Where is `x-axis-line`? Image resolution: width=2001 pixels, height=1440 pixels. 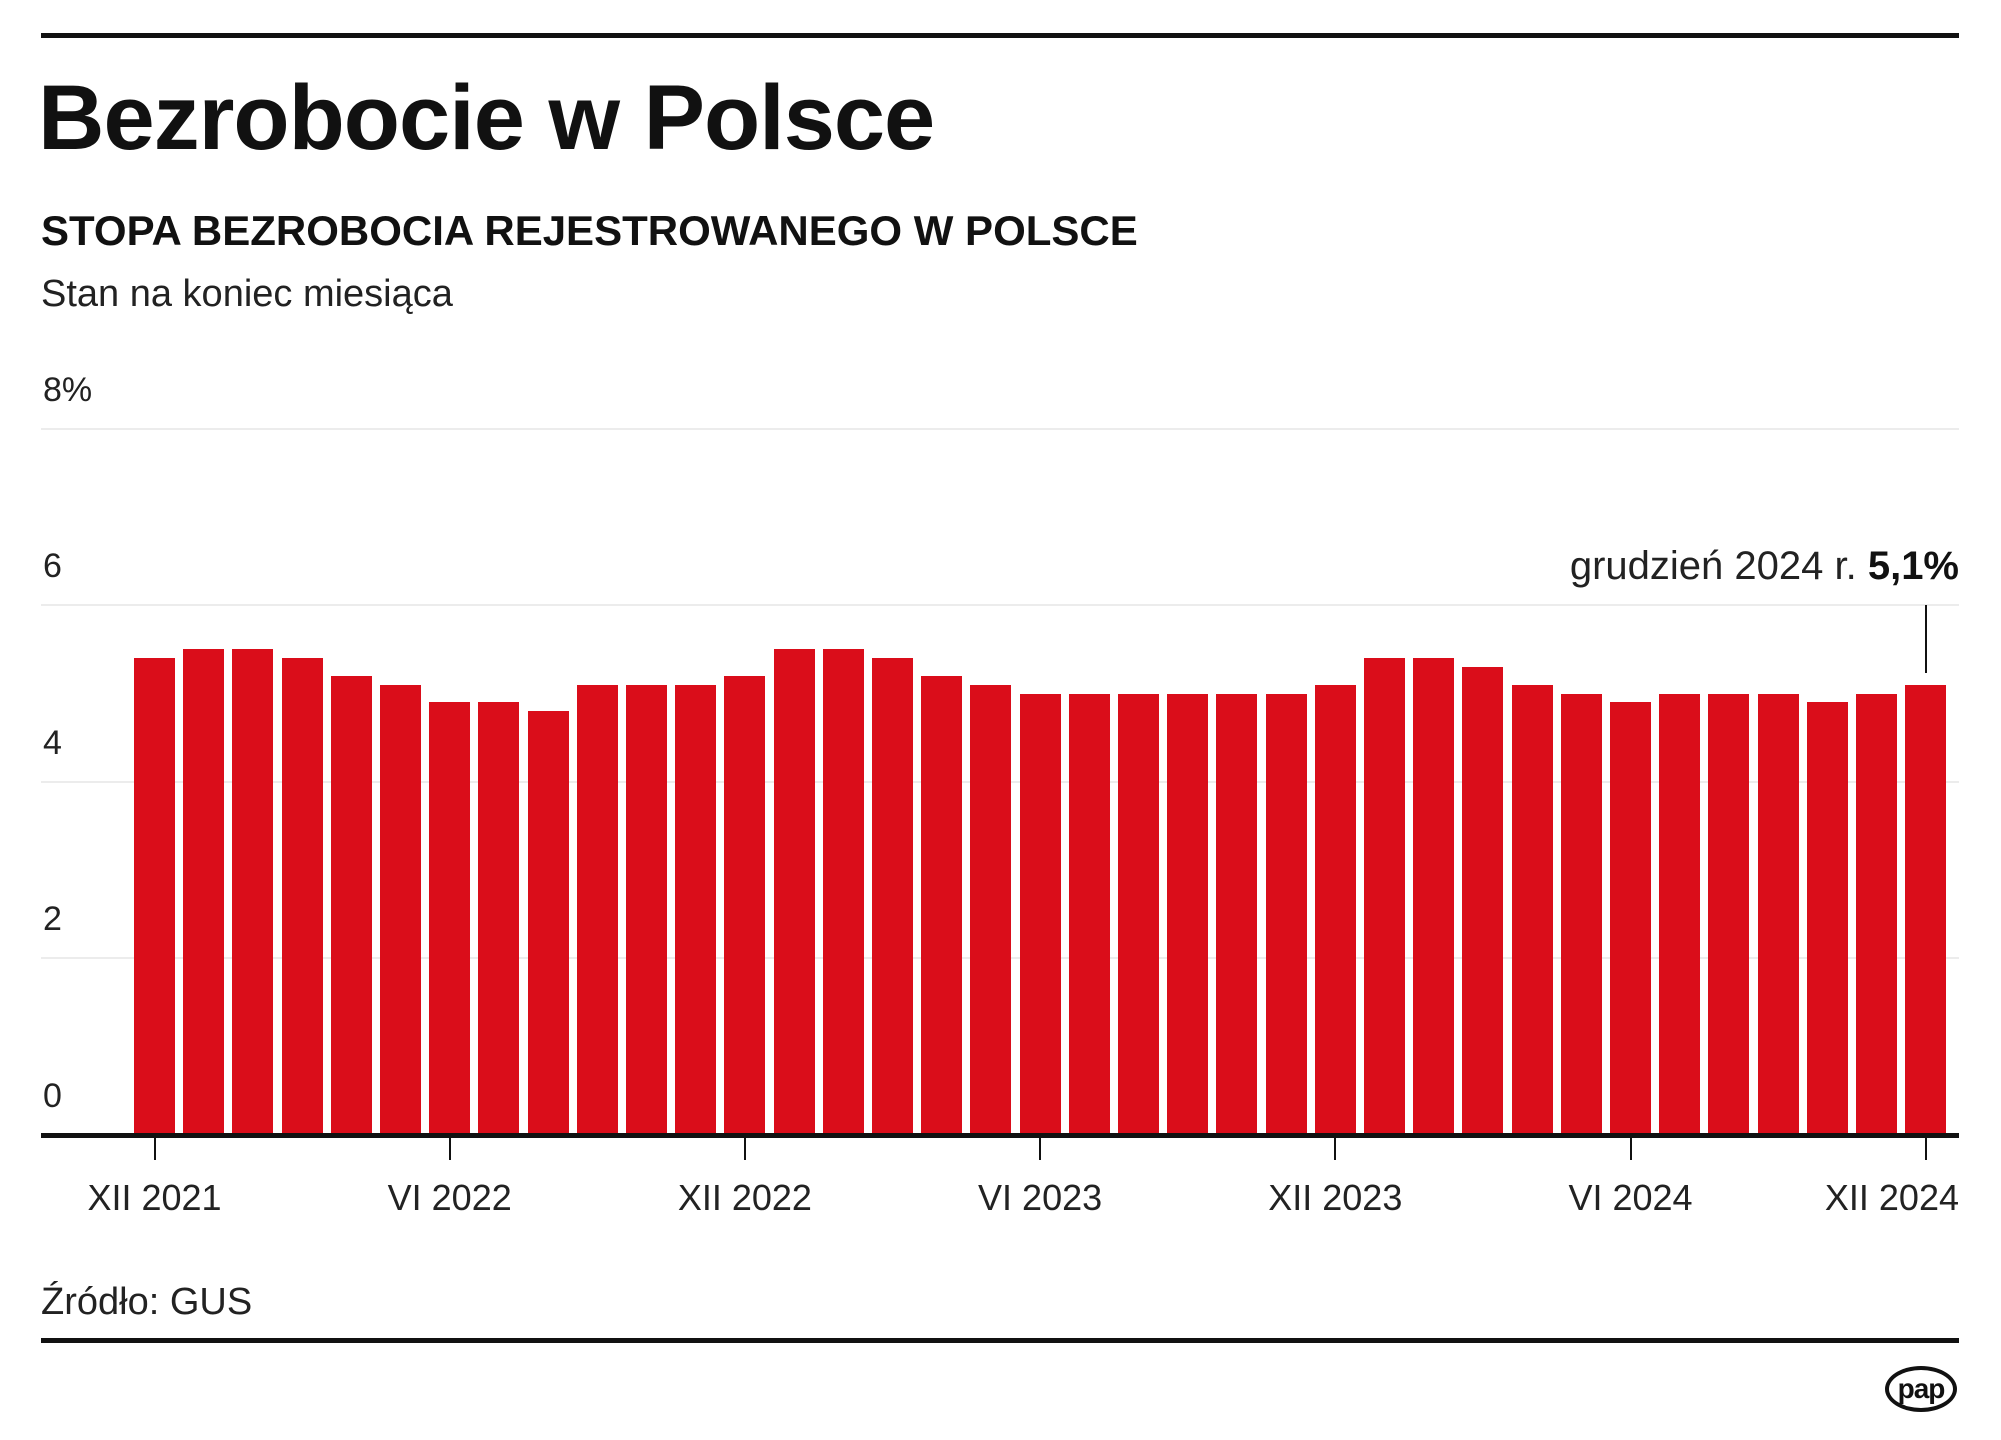 x-axis-line is located at coordinates (1000, 1135).